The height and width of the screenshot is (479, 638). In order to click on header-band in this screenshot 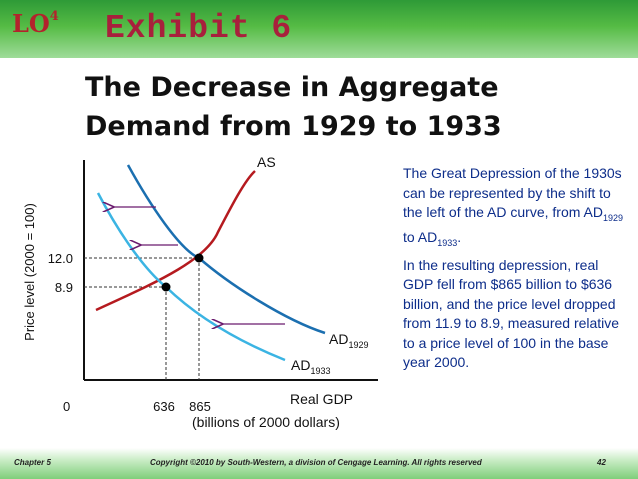, I will do `click(319, 29)`.